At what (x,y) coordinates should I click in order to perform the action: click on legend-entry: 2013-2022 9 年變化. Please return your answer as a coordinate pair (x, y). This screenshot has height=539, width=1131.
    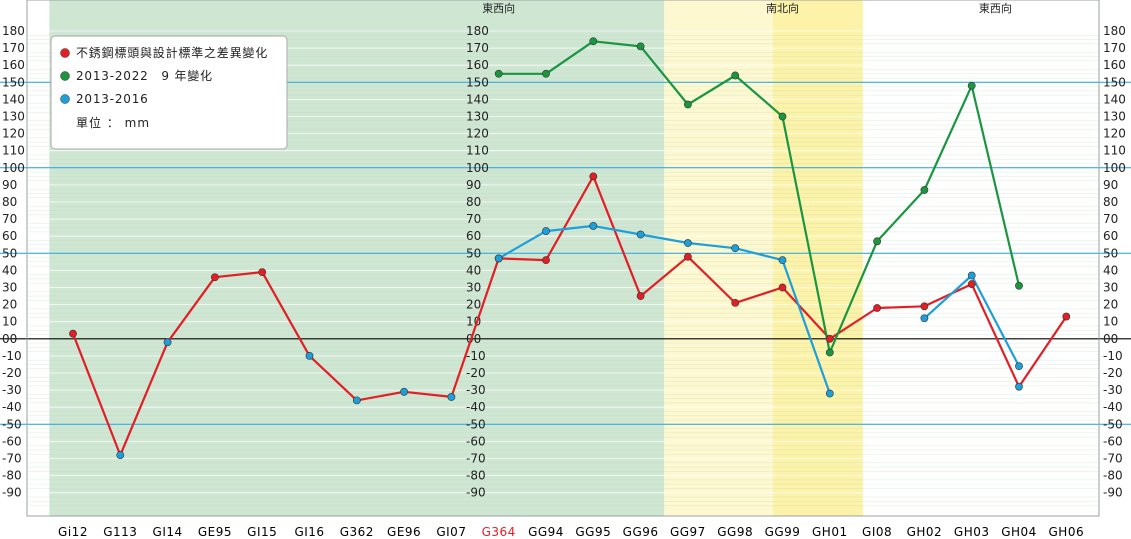
    Looking at the image, I should click on (144, 75).